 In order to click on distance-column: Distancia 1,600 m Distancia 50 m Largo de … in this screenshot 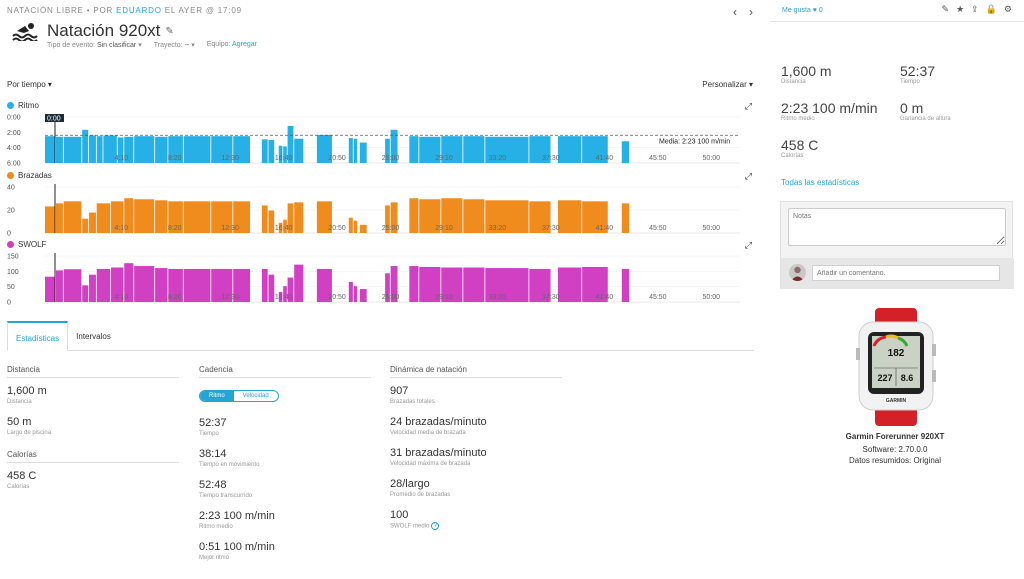, I will do `click(93, 432)`.